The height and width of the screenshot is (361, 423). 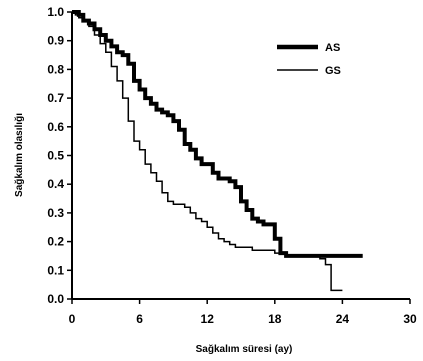 I want to click on y-tick-label: 1.0, so click(x=55, y=12).